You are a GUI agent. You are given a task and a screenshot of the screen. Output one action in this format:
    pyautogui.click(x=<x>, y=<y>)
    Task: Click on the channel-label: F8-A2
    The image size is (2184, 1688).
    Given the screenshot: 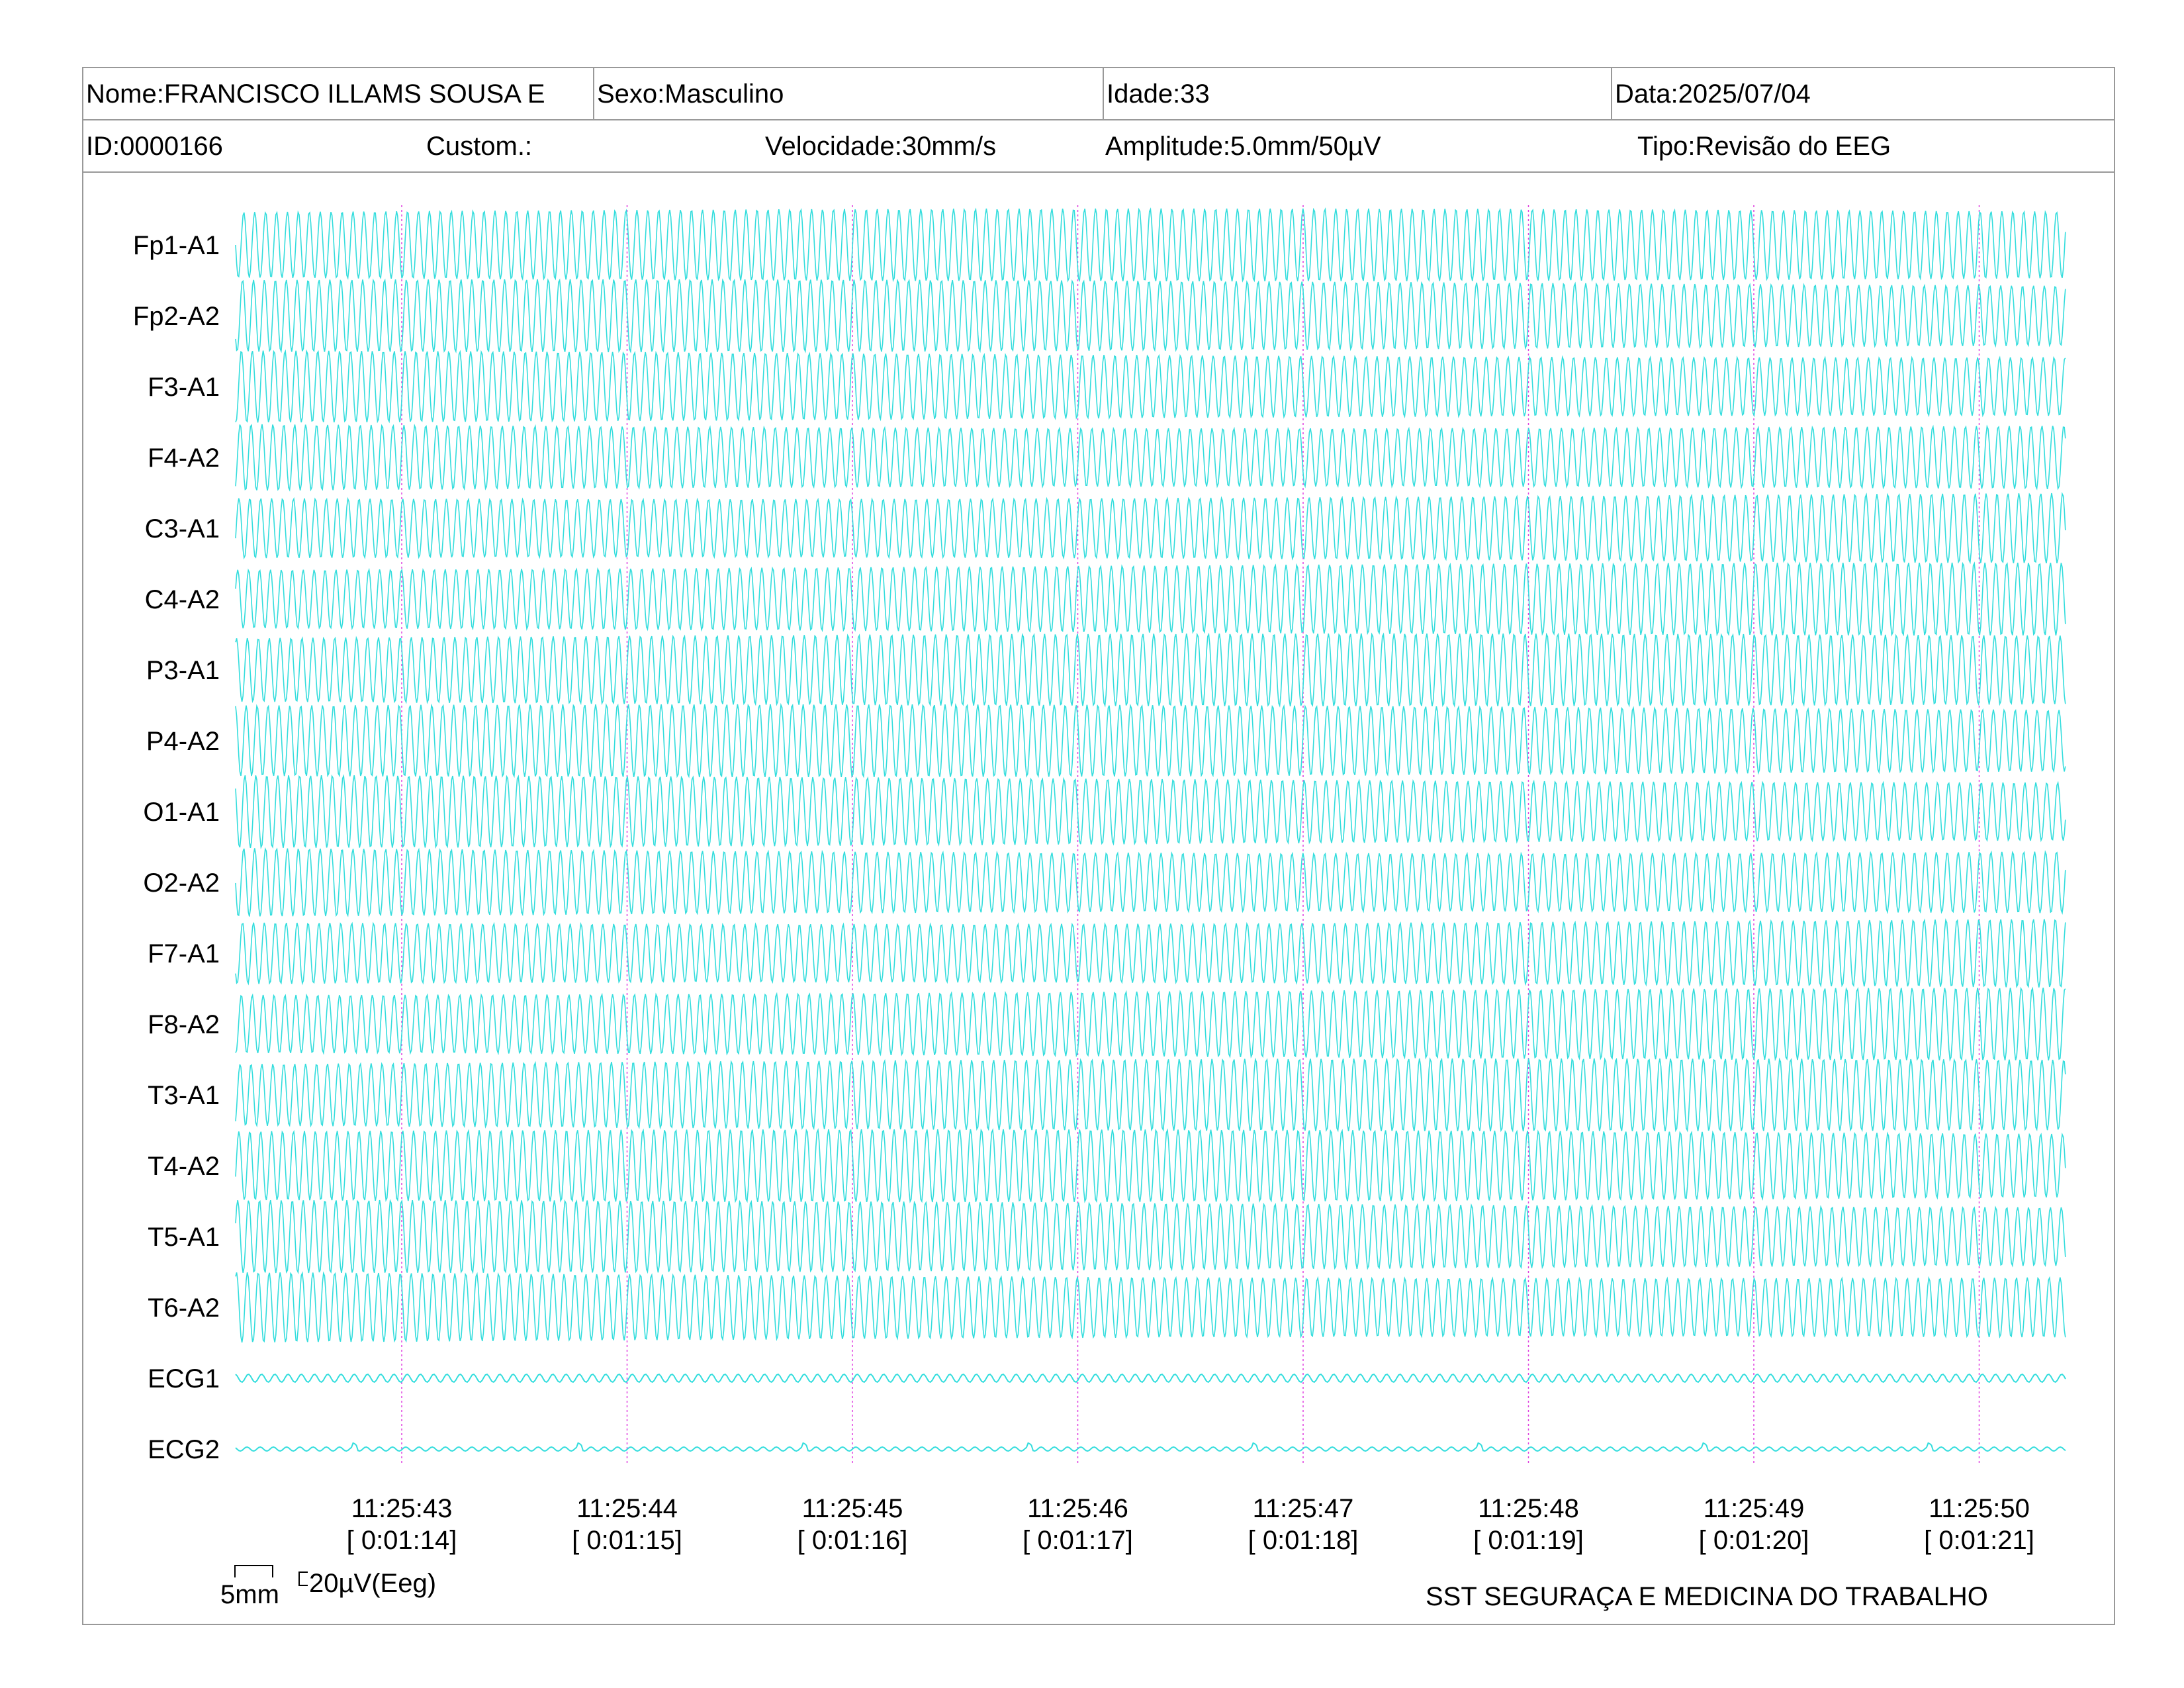 What is the action you would take?
    pyautogui.click(x=184, y=1024)
    